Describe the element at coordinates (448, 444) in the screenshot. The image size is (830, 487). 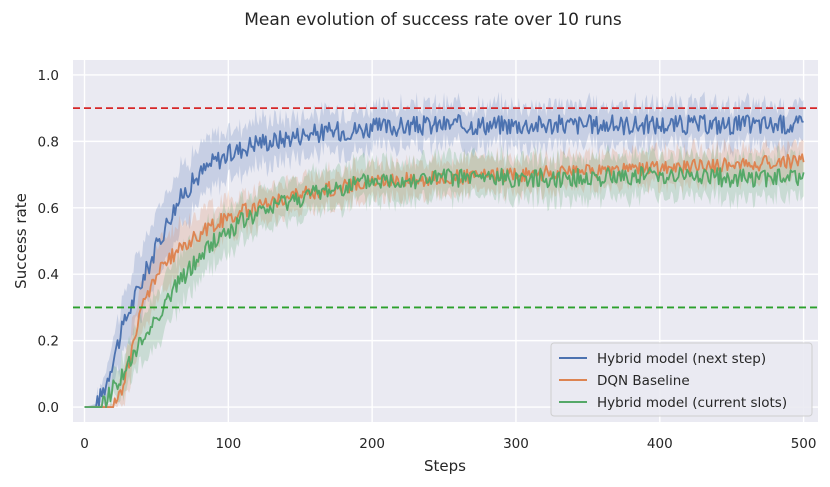
I see `x-tick-labels: 0 100 200 300 400 500` at that location.